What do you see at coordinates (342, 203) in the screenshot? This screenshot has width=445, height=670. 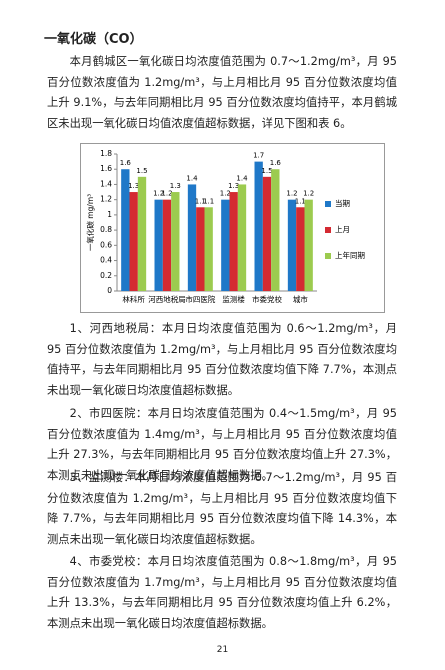 I see `legend-label: 当期` at bounding box center [342, 203].